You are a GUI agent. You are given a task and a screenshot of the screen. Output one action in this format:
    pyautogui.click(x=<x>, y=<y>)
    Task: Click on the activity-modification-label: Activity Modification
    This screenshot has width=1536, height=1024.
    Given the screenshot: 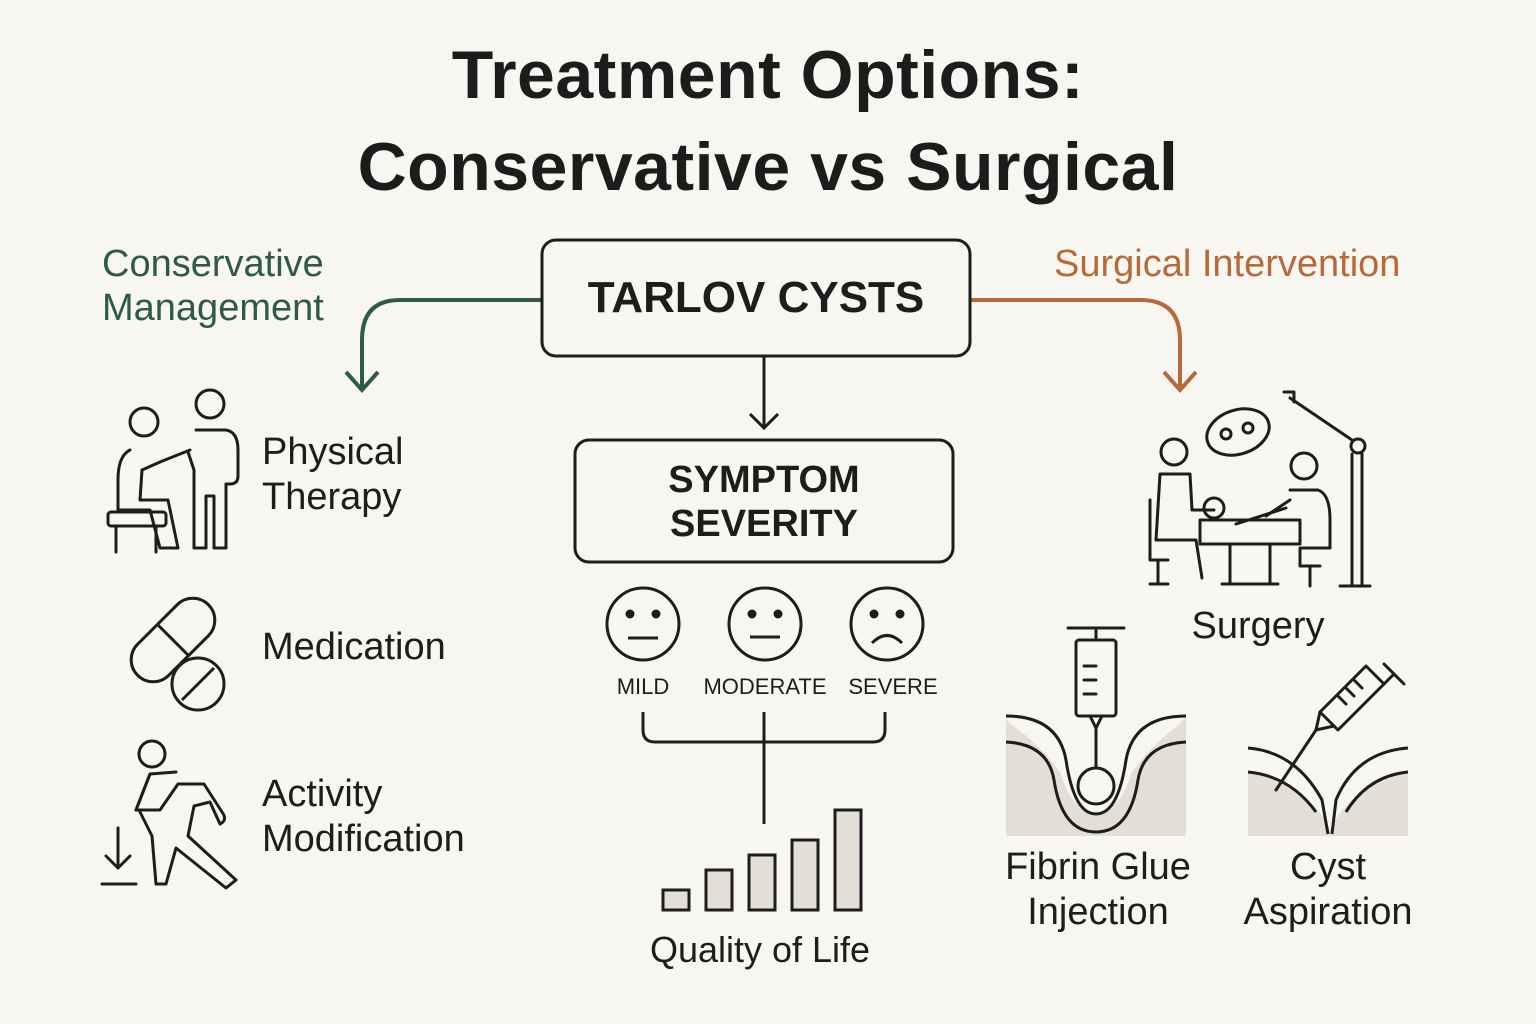 What is the action you would take?
    pyautogui.click(x=363, y=817)
    